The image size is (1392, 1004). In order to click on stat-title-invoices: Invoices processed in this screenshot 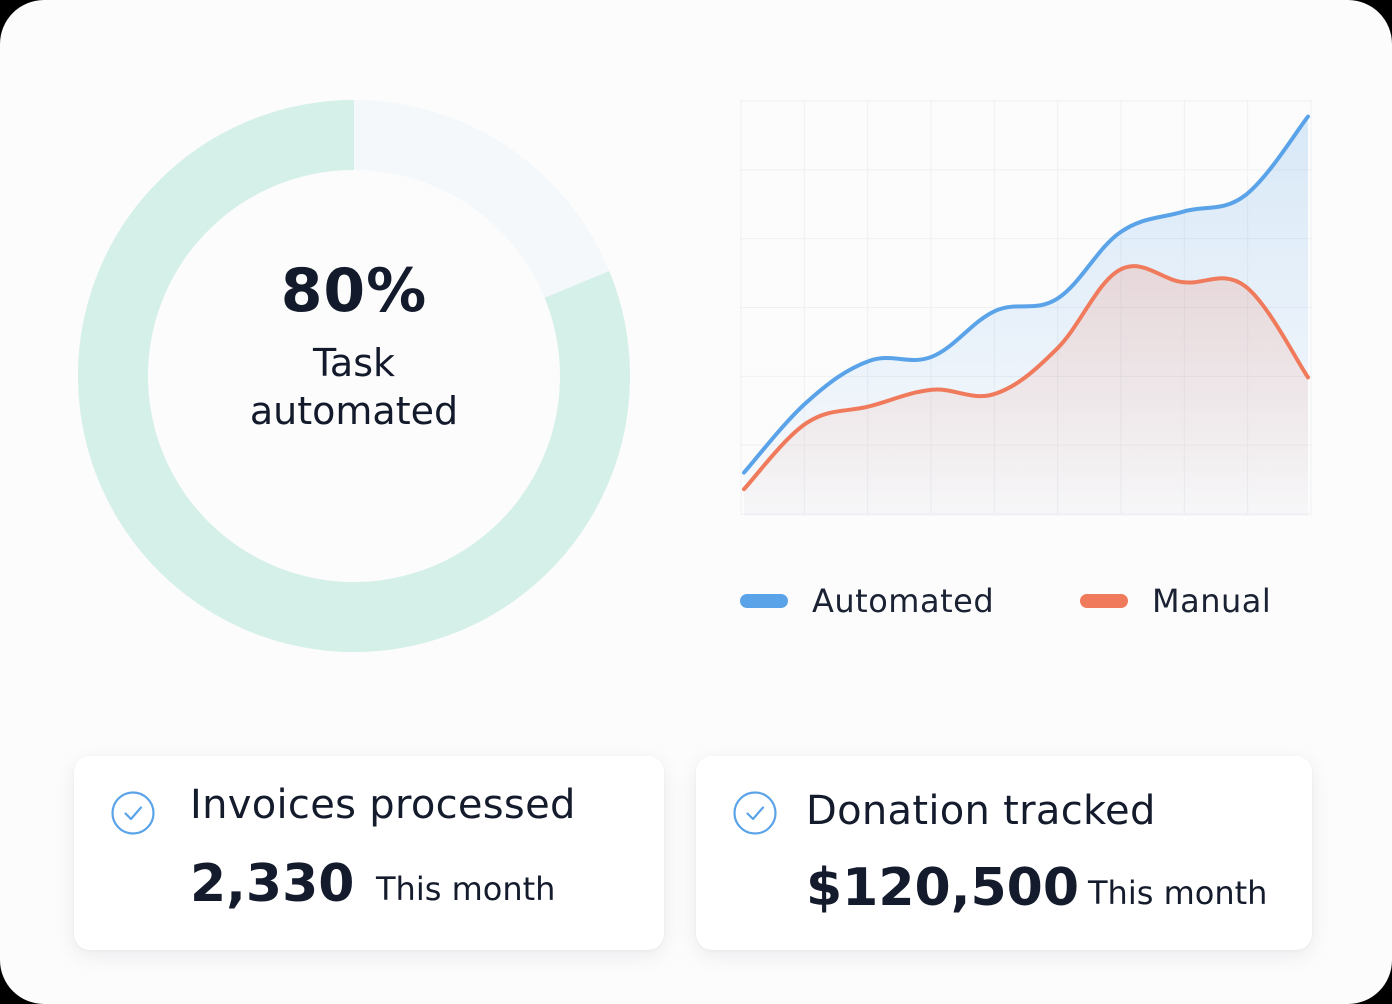, I will do `click(383, 805)`.